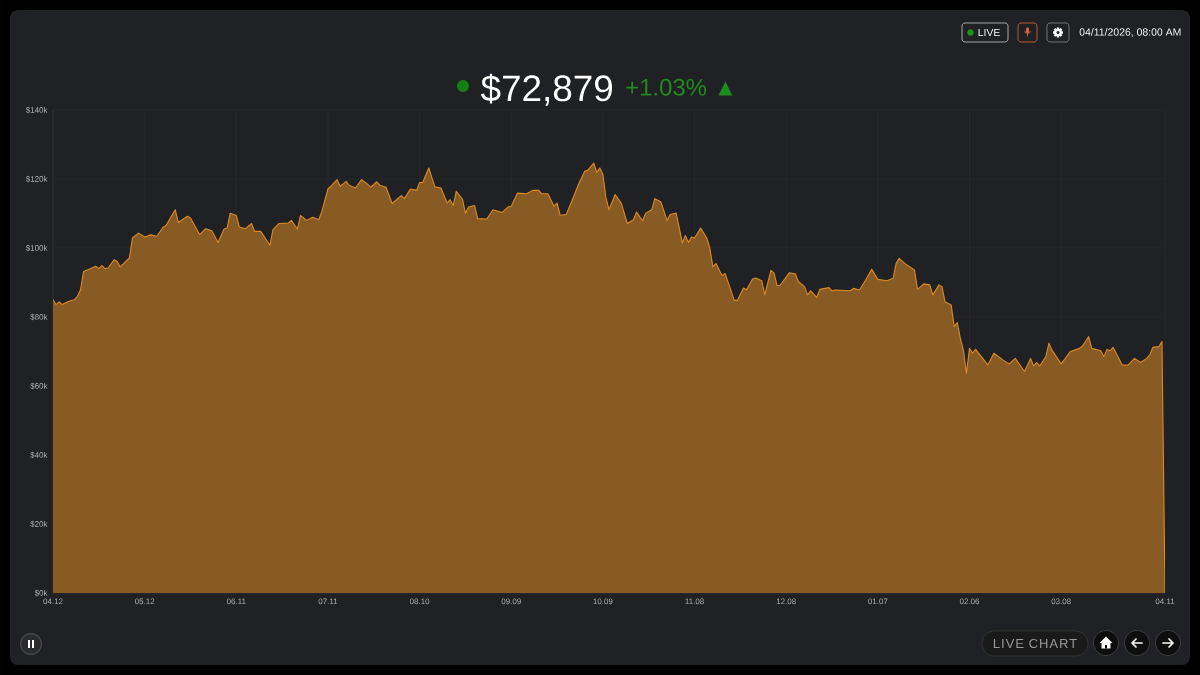 This screenshot has height=675, width=1200. What do you see at coordinates (1035, 643) in the screenshot?
I see `text: LIVE CHART` at bounding box center [1035, 643].